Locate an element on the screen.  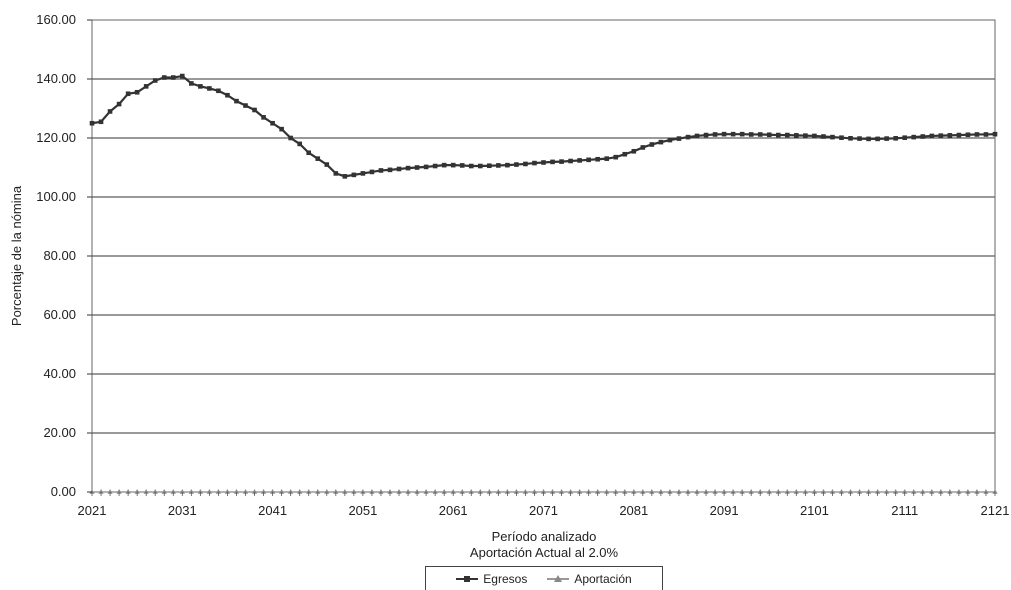
point-egresos-2092 is located at coordinates (733, 134).